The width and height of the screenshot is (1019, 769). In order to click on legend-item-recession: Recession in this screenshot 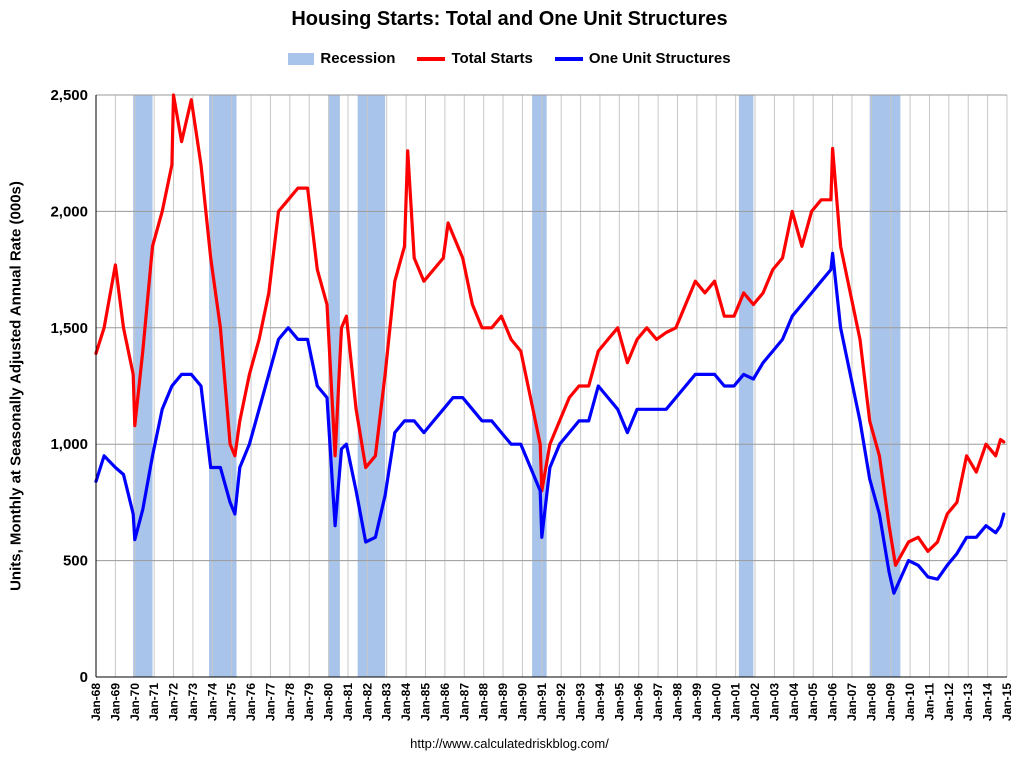, I will do `click(341, 58)`.